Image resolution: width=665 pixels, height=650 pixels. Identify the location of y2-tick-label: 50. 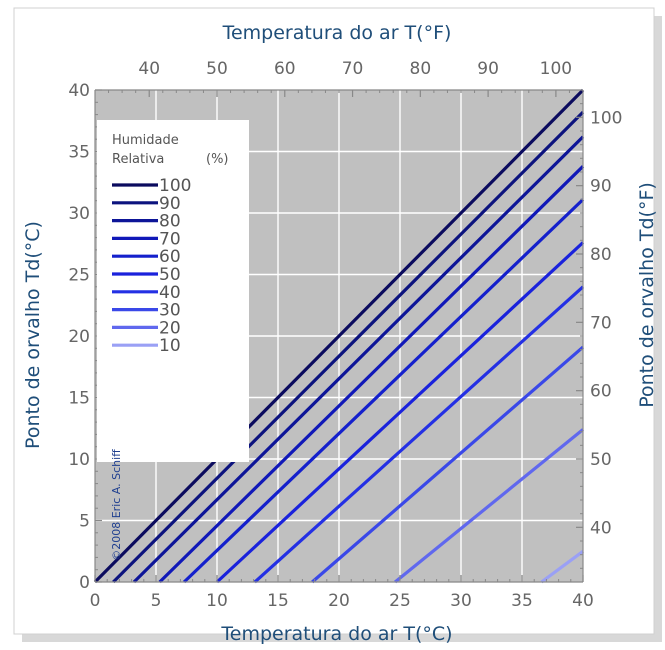
(601, 460).